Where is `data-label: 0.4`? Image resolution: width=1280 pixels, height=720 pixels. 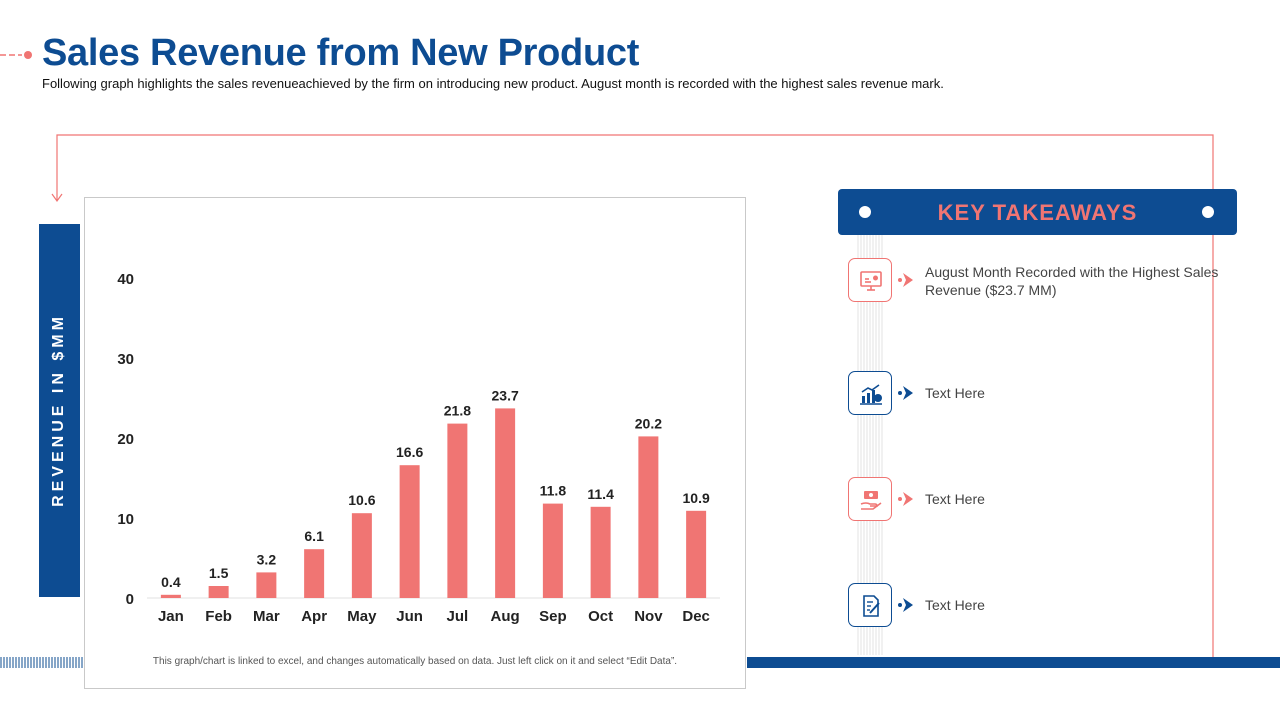
data-label: 0.4 is located at coordinates (171, 582).